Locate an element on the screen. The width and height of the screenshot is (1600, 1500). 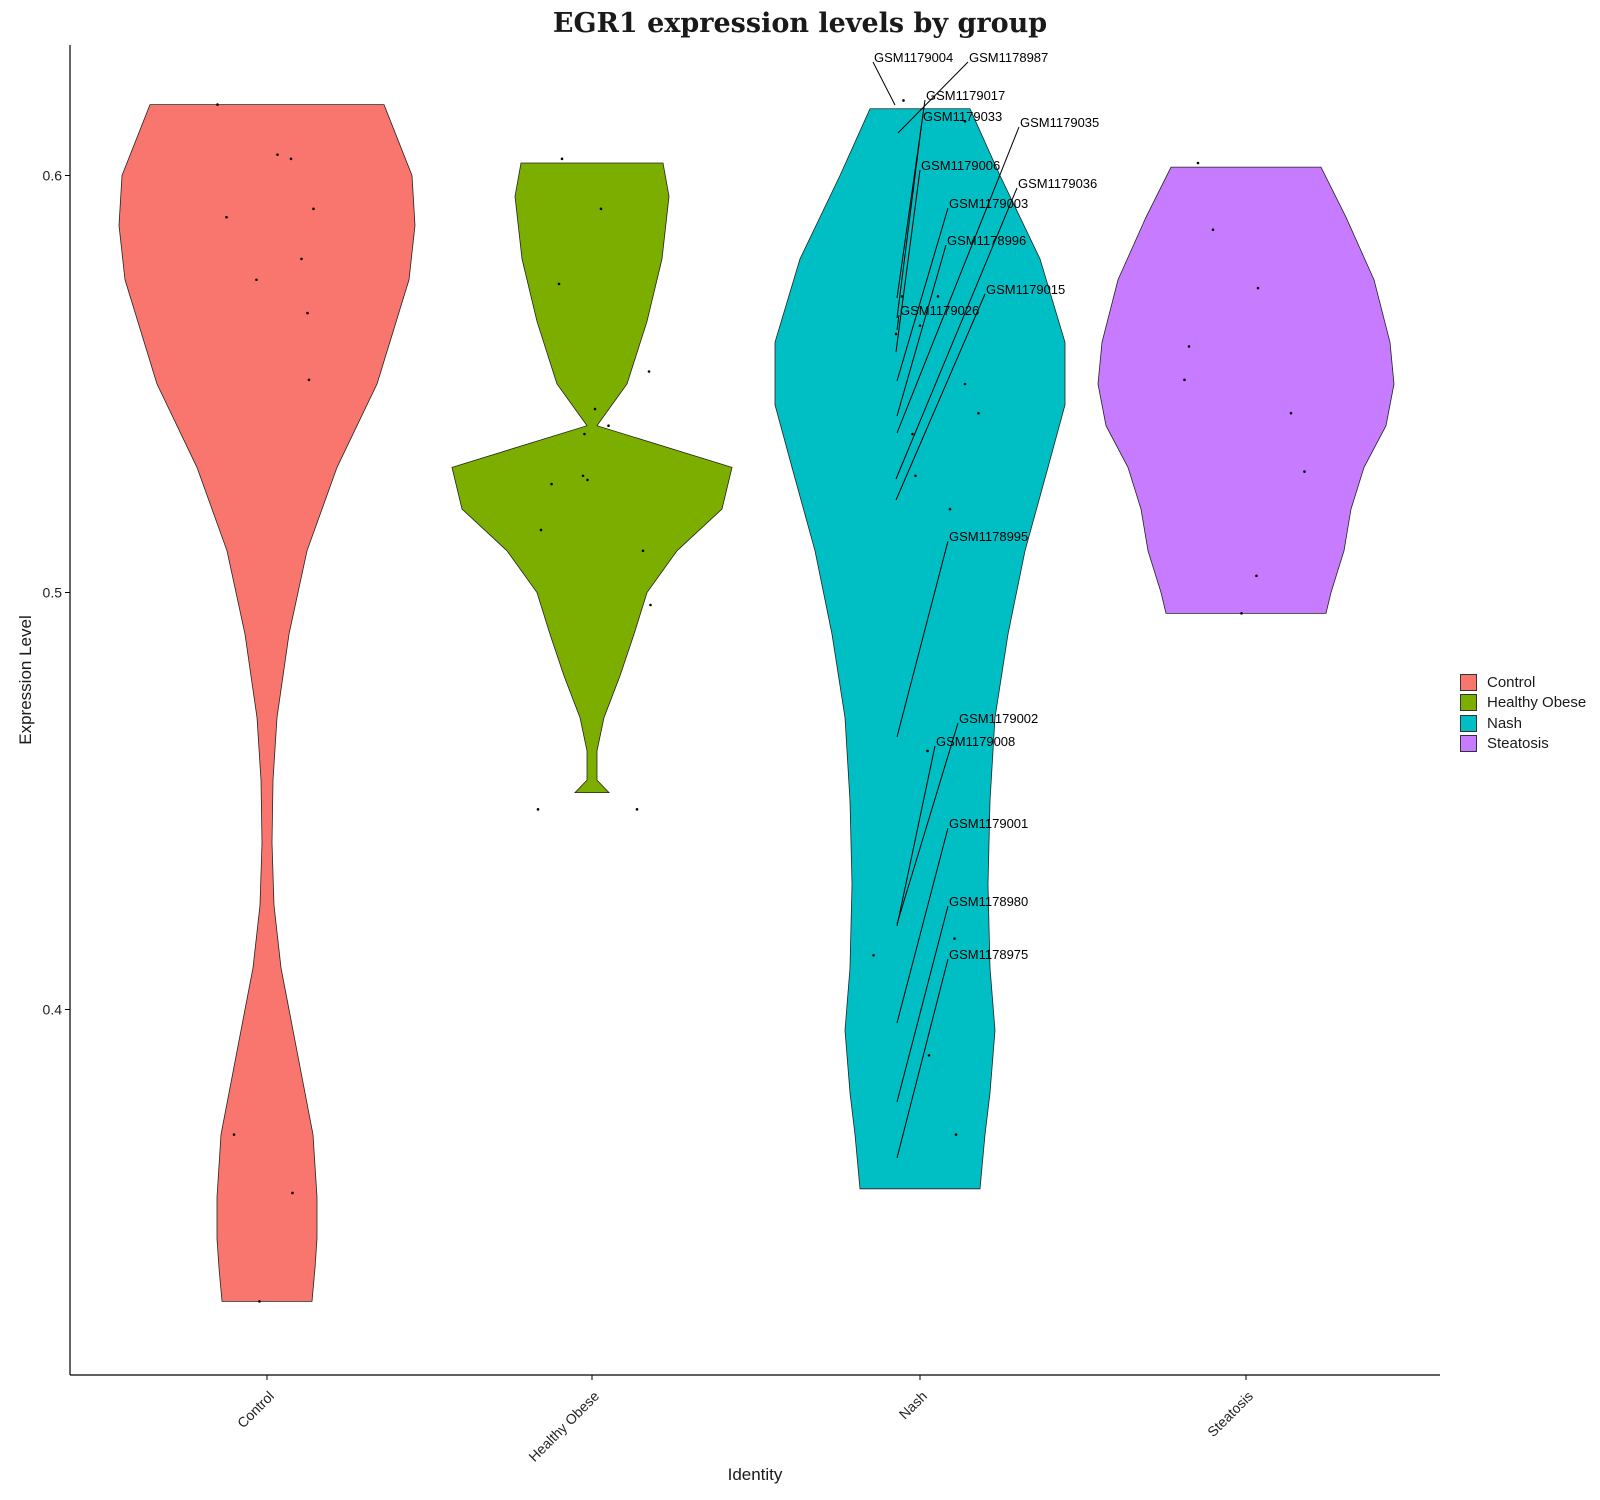
annotation-label: GSM1179035 is located at coordinates (1059, 122).